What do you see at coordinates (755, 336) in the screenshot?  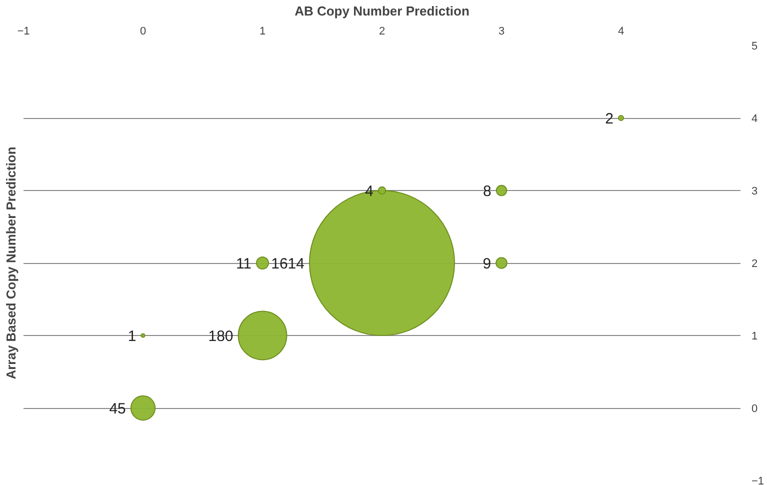 I see `y-tick-label: 1` at bounding box center [755, 336].